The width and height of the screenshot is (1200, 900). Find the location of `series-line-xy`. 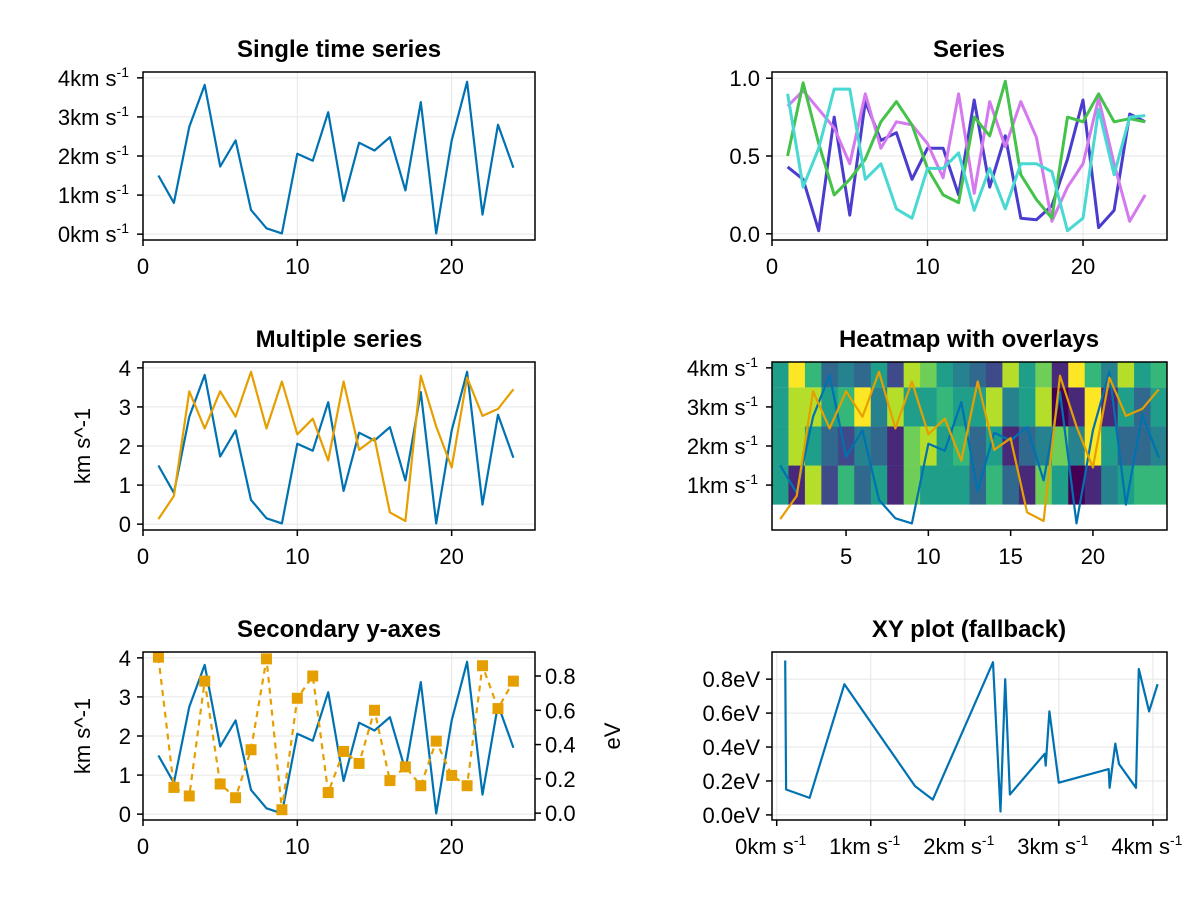

series-line-xy is located at coordinates (971, 736).